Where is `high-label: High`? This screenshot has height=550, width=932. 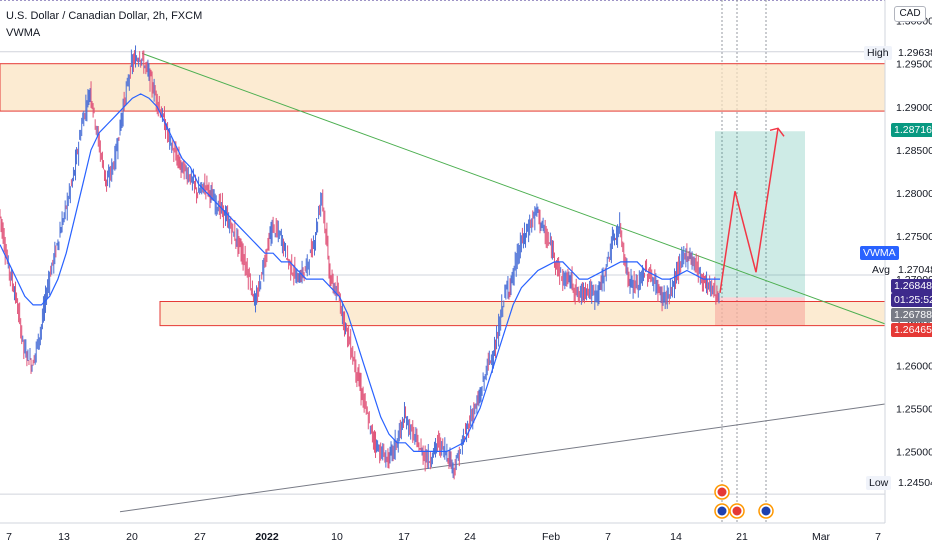 high-label: High is located at coordinates (878, 53).